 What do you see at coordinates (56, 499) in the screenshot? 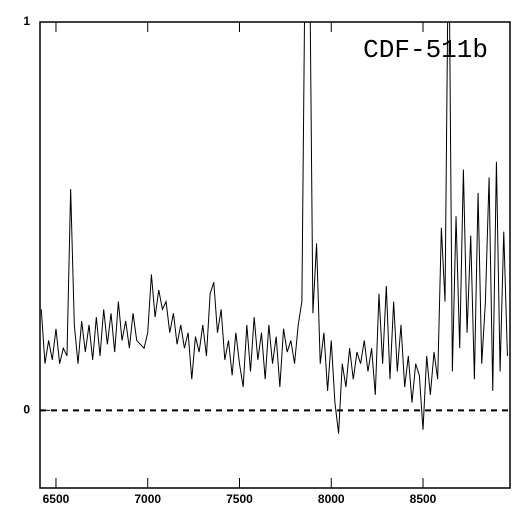
I see `x-tick-label: 6500` at bounding box center [56, 499].